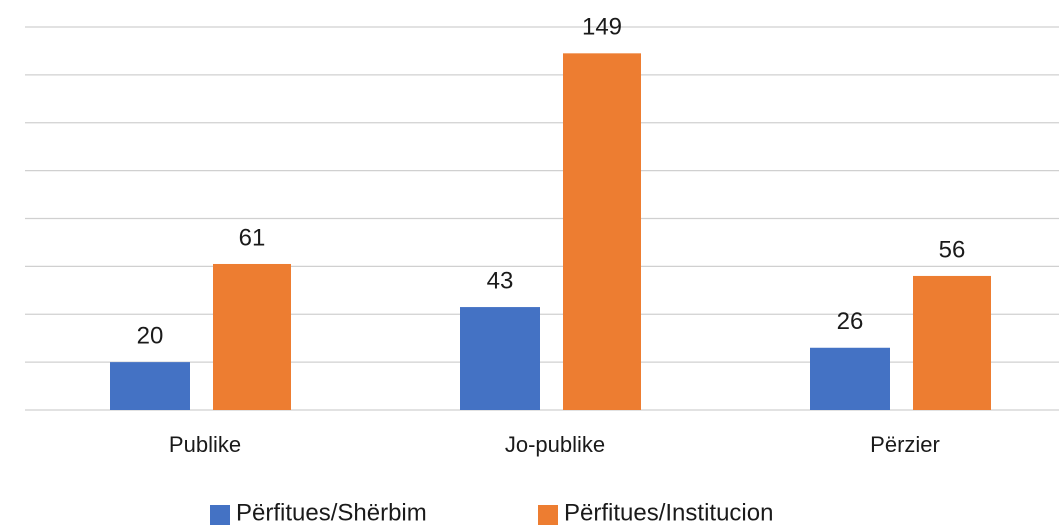  What do you see at coordinates (905, 444) in the screenshot?
I see `x-tick-label: Përzier` at bounding box center [905, 444].